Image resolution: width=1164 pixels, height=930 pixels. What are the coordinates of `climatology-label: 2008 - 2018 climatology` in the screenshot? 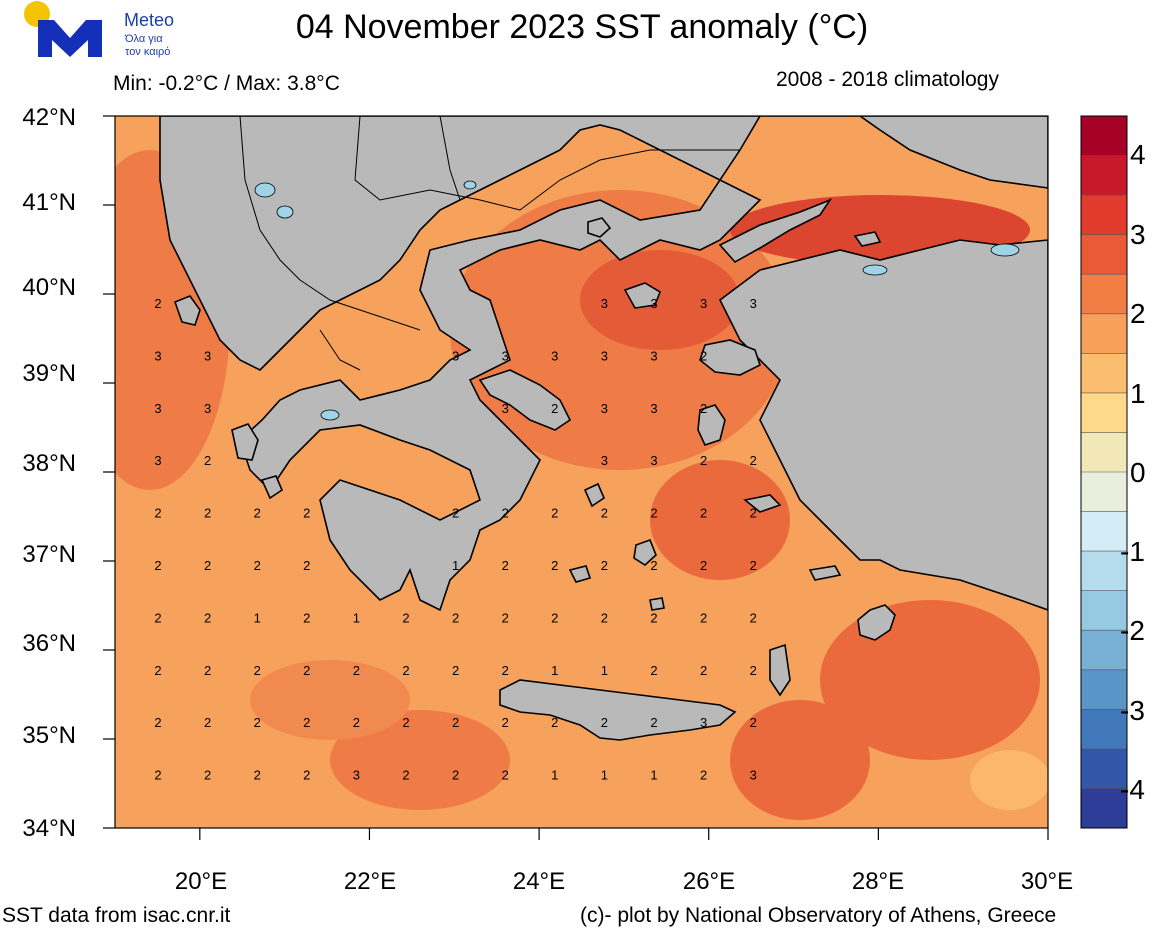 It's located at (887, 79).